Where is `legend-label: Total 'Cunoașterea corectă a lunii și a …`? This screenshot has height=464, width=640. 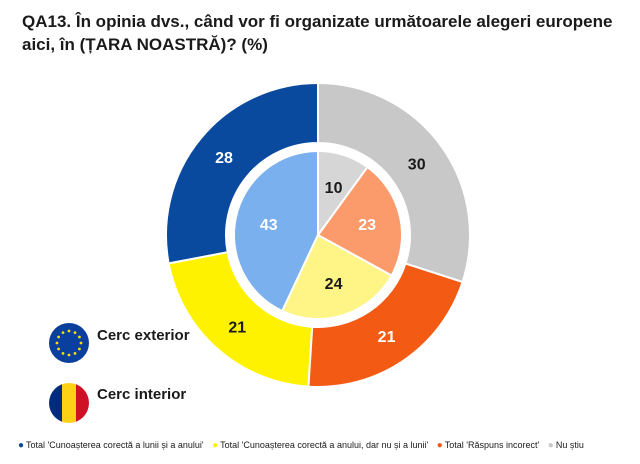 legend-label: Total 'Cunoașterea corectă a lunii și a … is located at coordinates (115, 445).